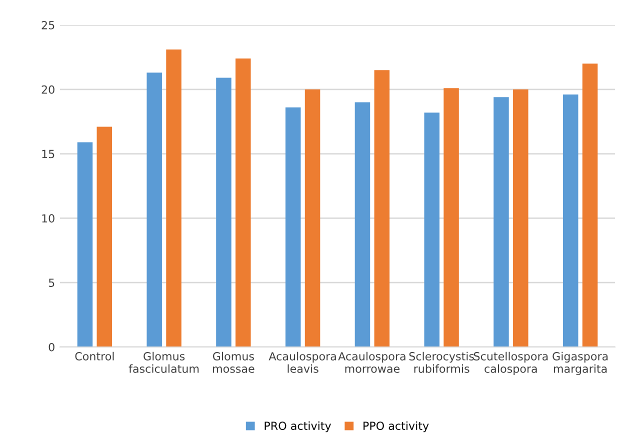 The image size is (619, 447). What do you see at coordinates (441, 362) in the screenshot?
I see `x-tick-label: Sclerocystis rubiformis` at bounding box center [441, 362].